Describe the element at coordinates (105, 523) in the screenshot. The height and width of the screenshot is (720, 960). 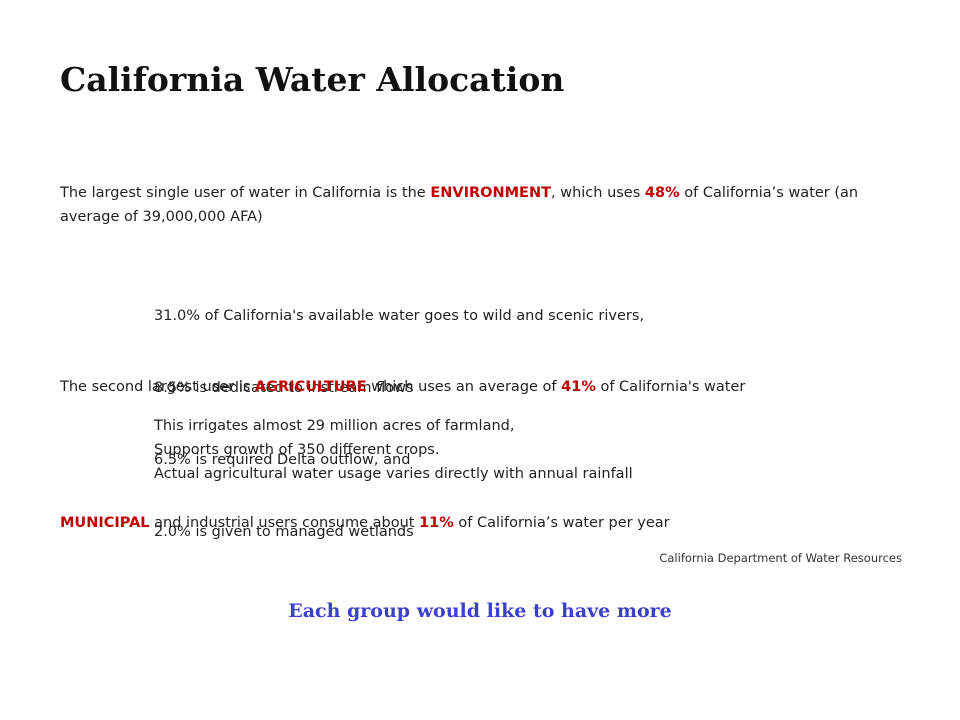
I see `municipal-keyword: MUNICIPAL` at that location.